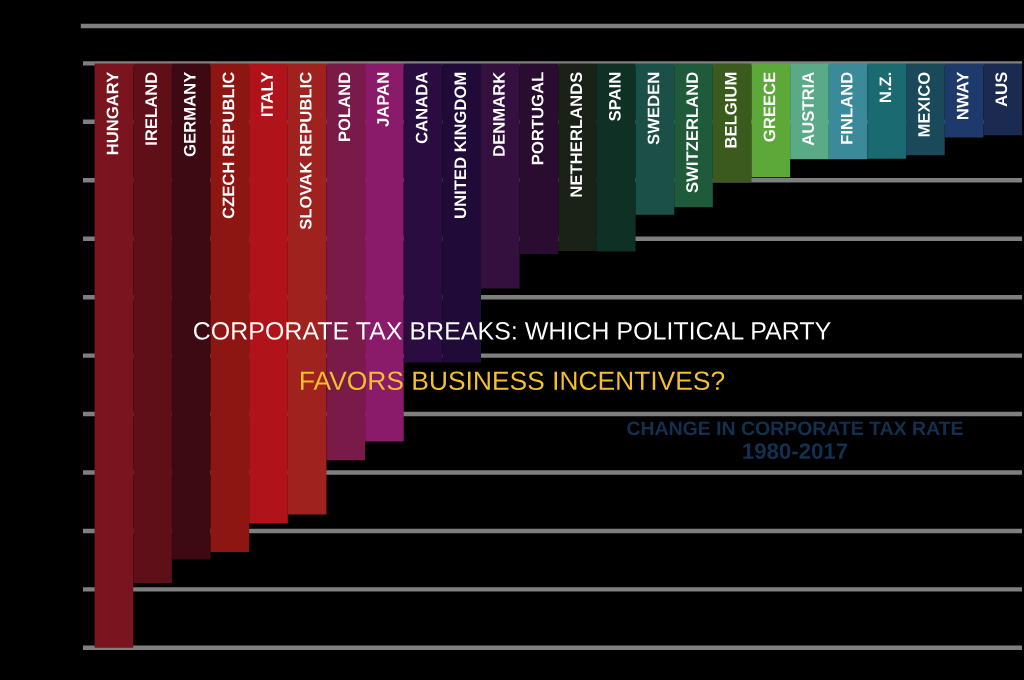 The width and height of the screenshot is (1024, 680). Describe the element at coordinates (421, 108) in the screenshot. I see `x-tick-label: CANADA` at that location.